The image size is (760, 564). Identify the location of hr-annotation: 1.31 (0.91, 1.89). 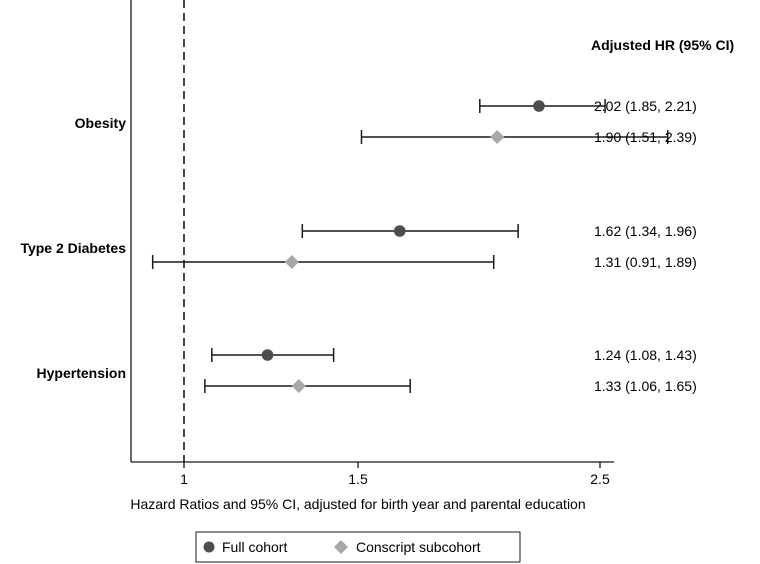
(645, 262).